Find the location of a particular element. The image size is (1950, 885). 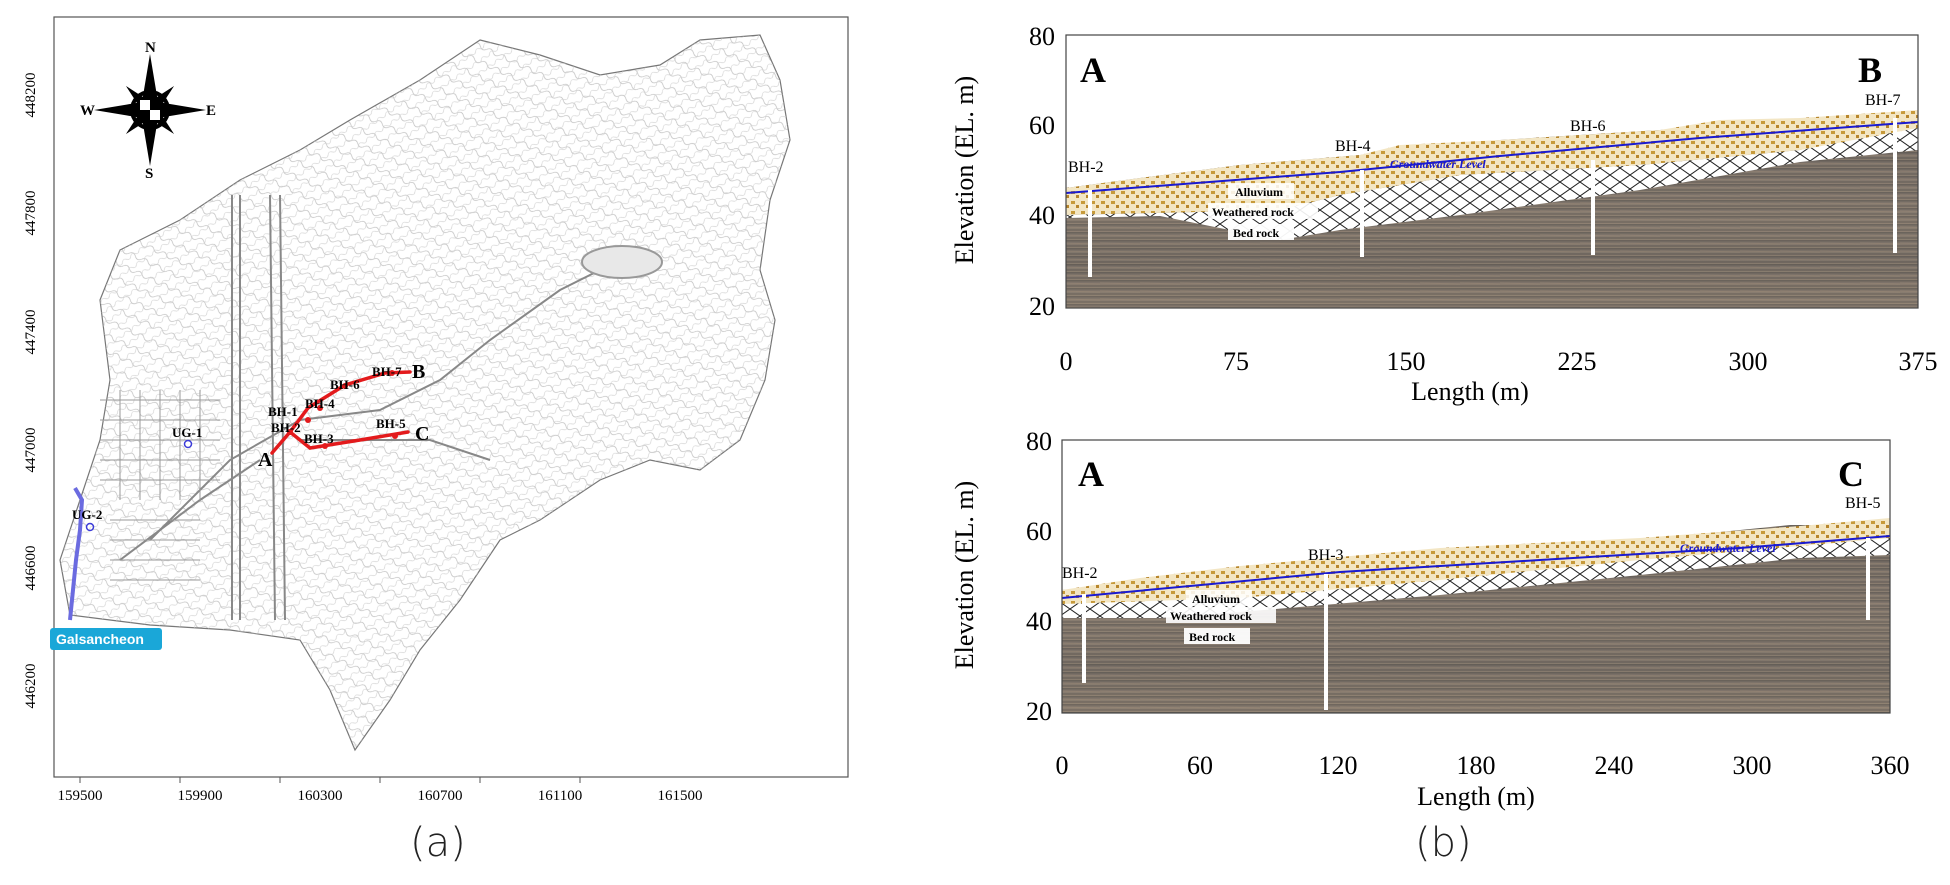

x-tick-ac: 300 is located at coordinates (1752, 765).